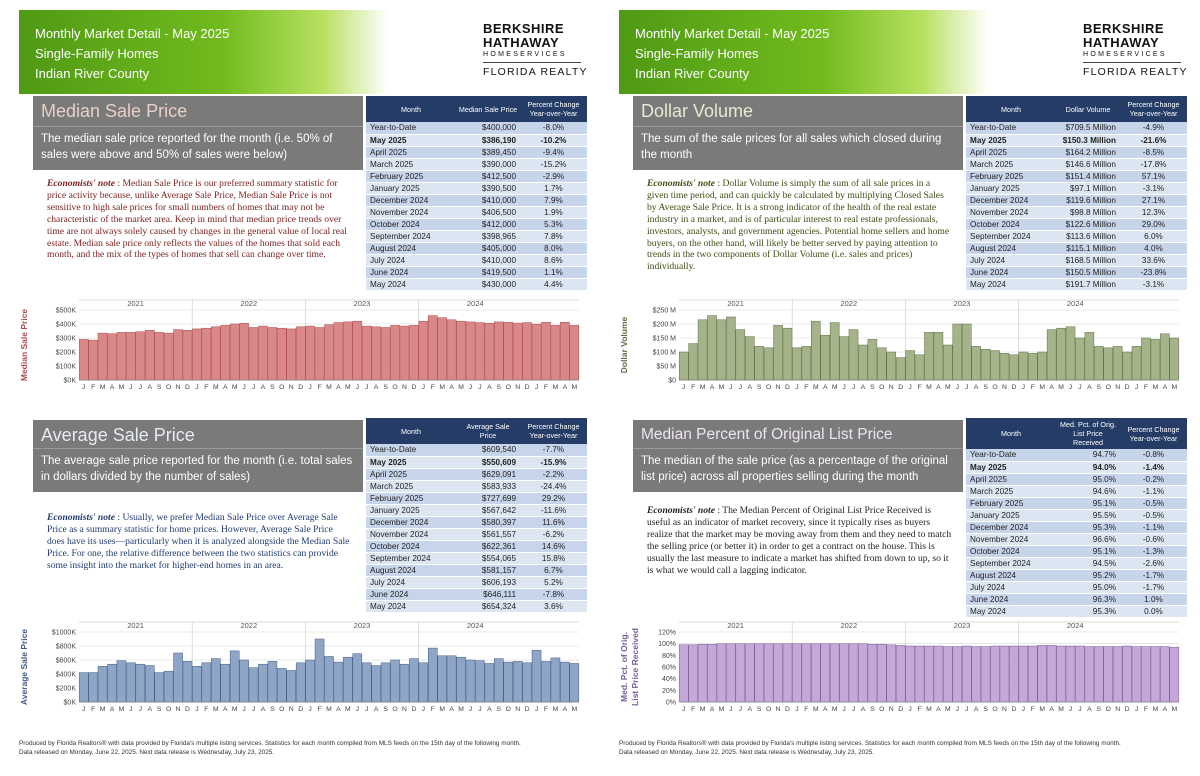 The height and width of the screenshot is (776, 1200). Describe the element at coordinates (1076, 611) in the screenshot. I see `table-row: May 2024 95.3% 0.0%` at that location.